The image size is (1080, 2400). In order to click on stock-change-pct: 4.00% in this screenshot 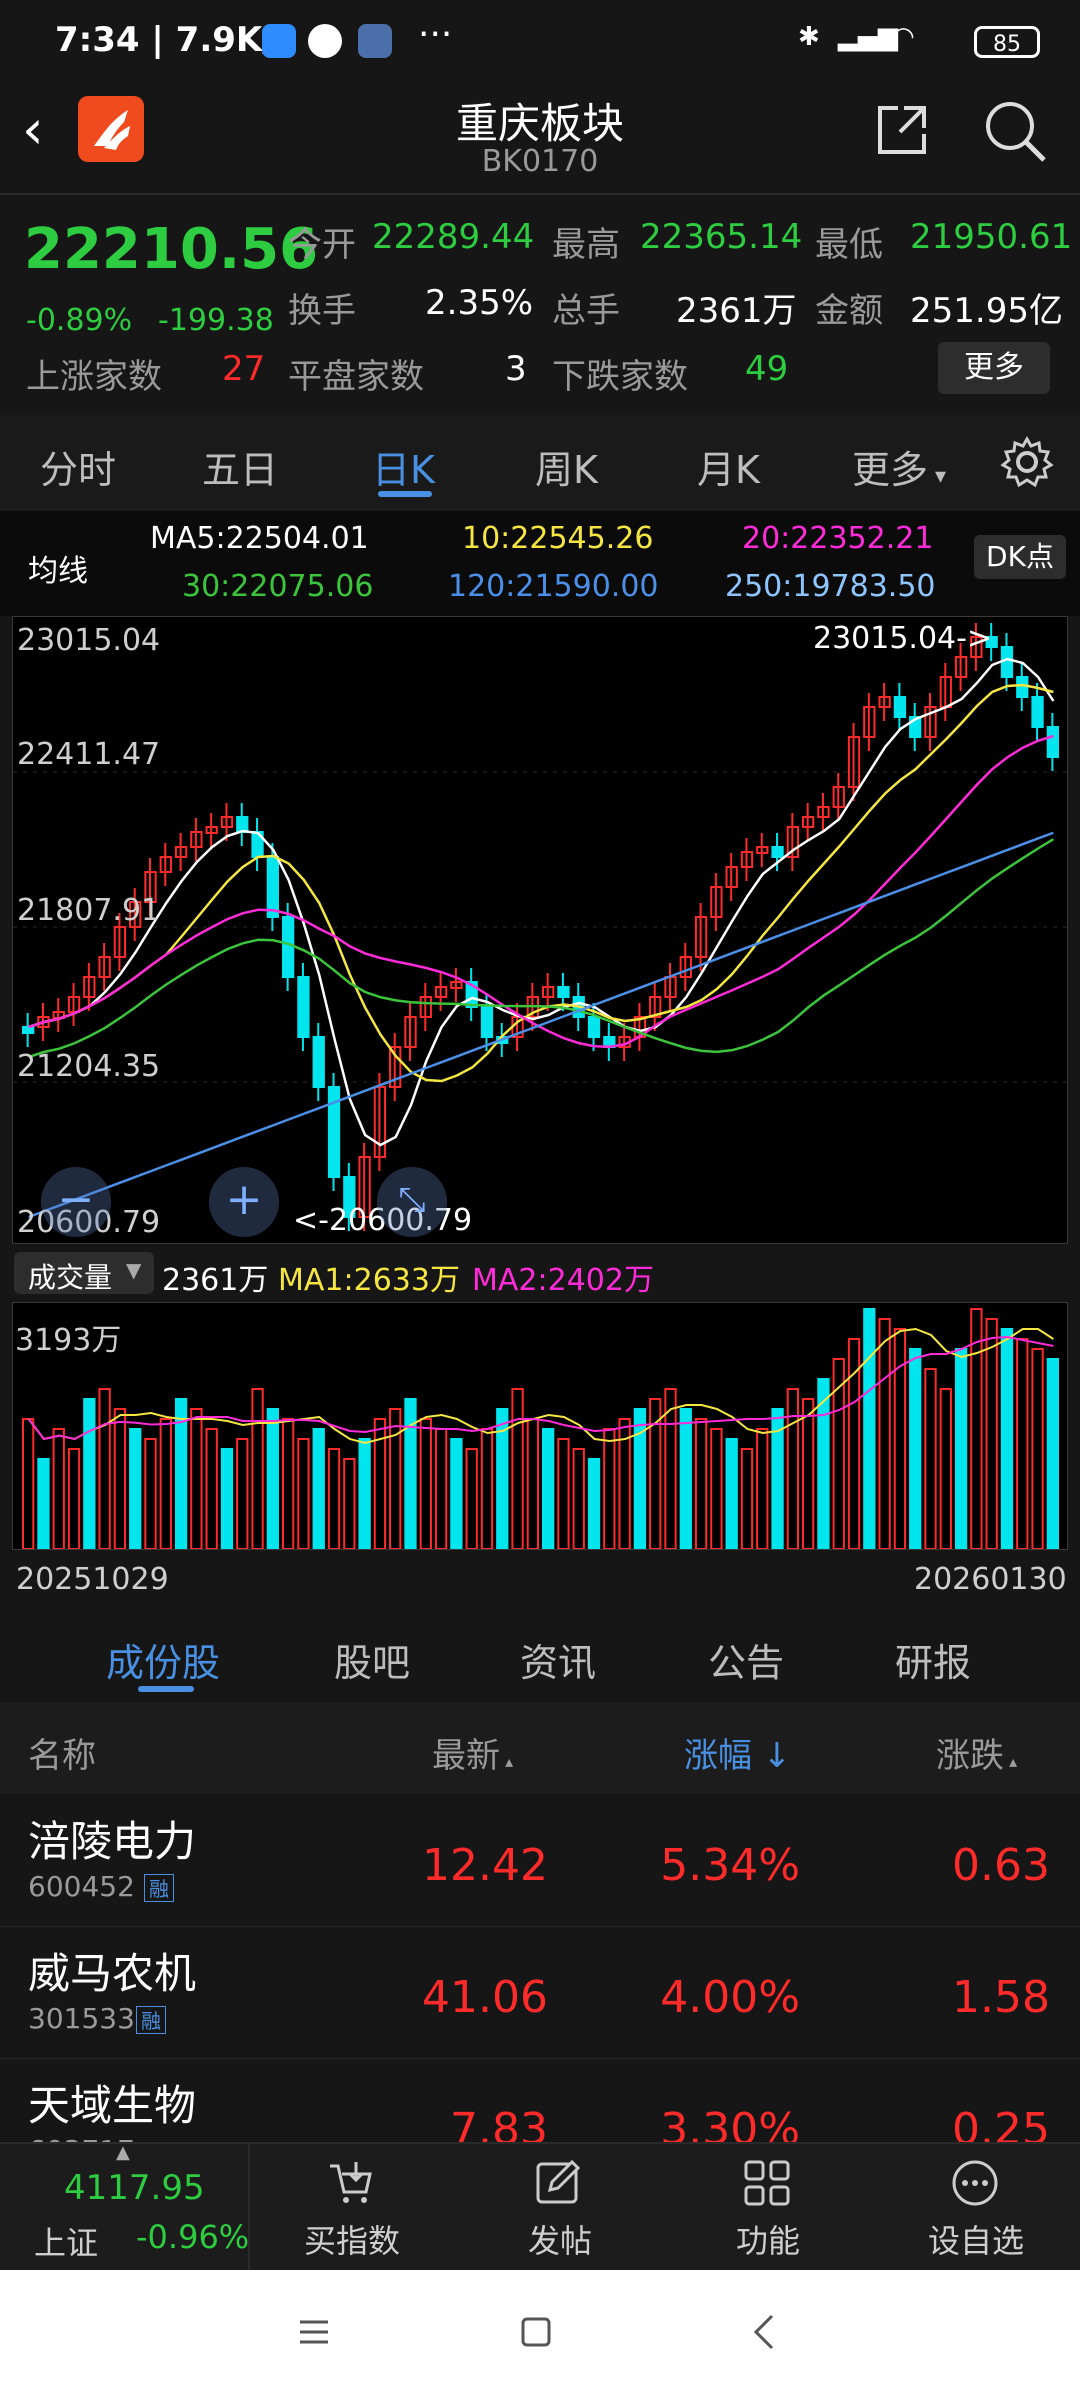, I will do `click(730, 1997)`.